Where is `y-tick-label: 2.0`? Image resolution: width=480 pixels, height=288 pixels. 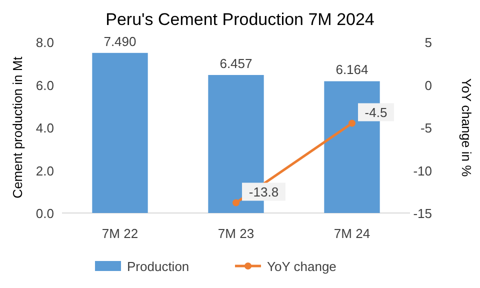
y-tick-label: 2.0 is located at coordinates (45, 170).